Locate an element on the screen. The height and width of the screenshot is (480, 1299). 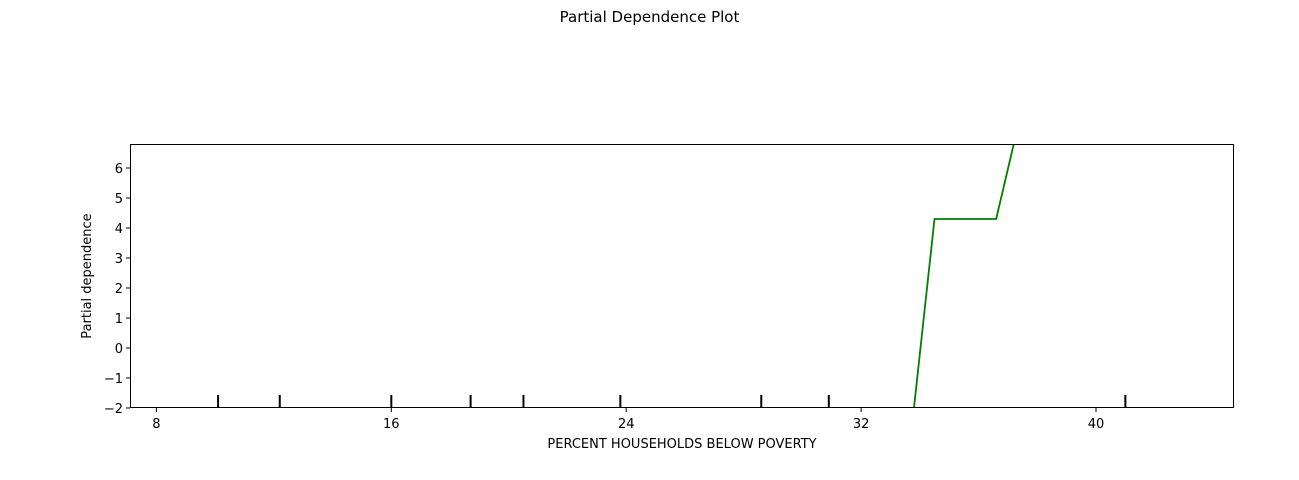
y-tick-label: 3 is located at coordinates (119, 259).